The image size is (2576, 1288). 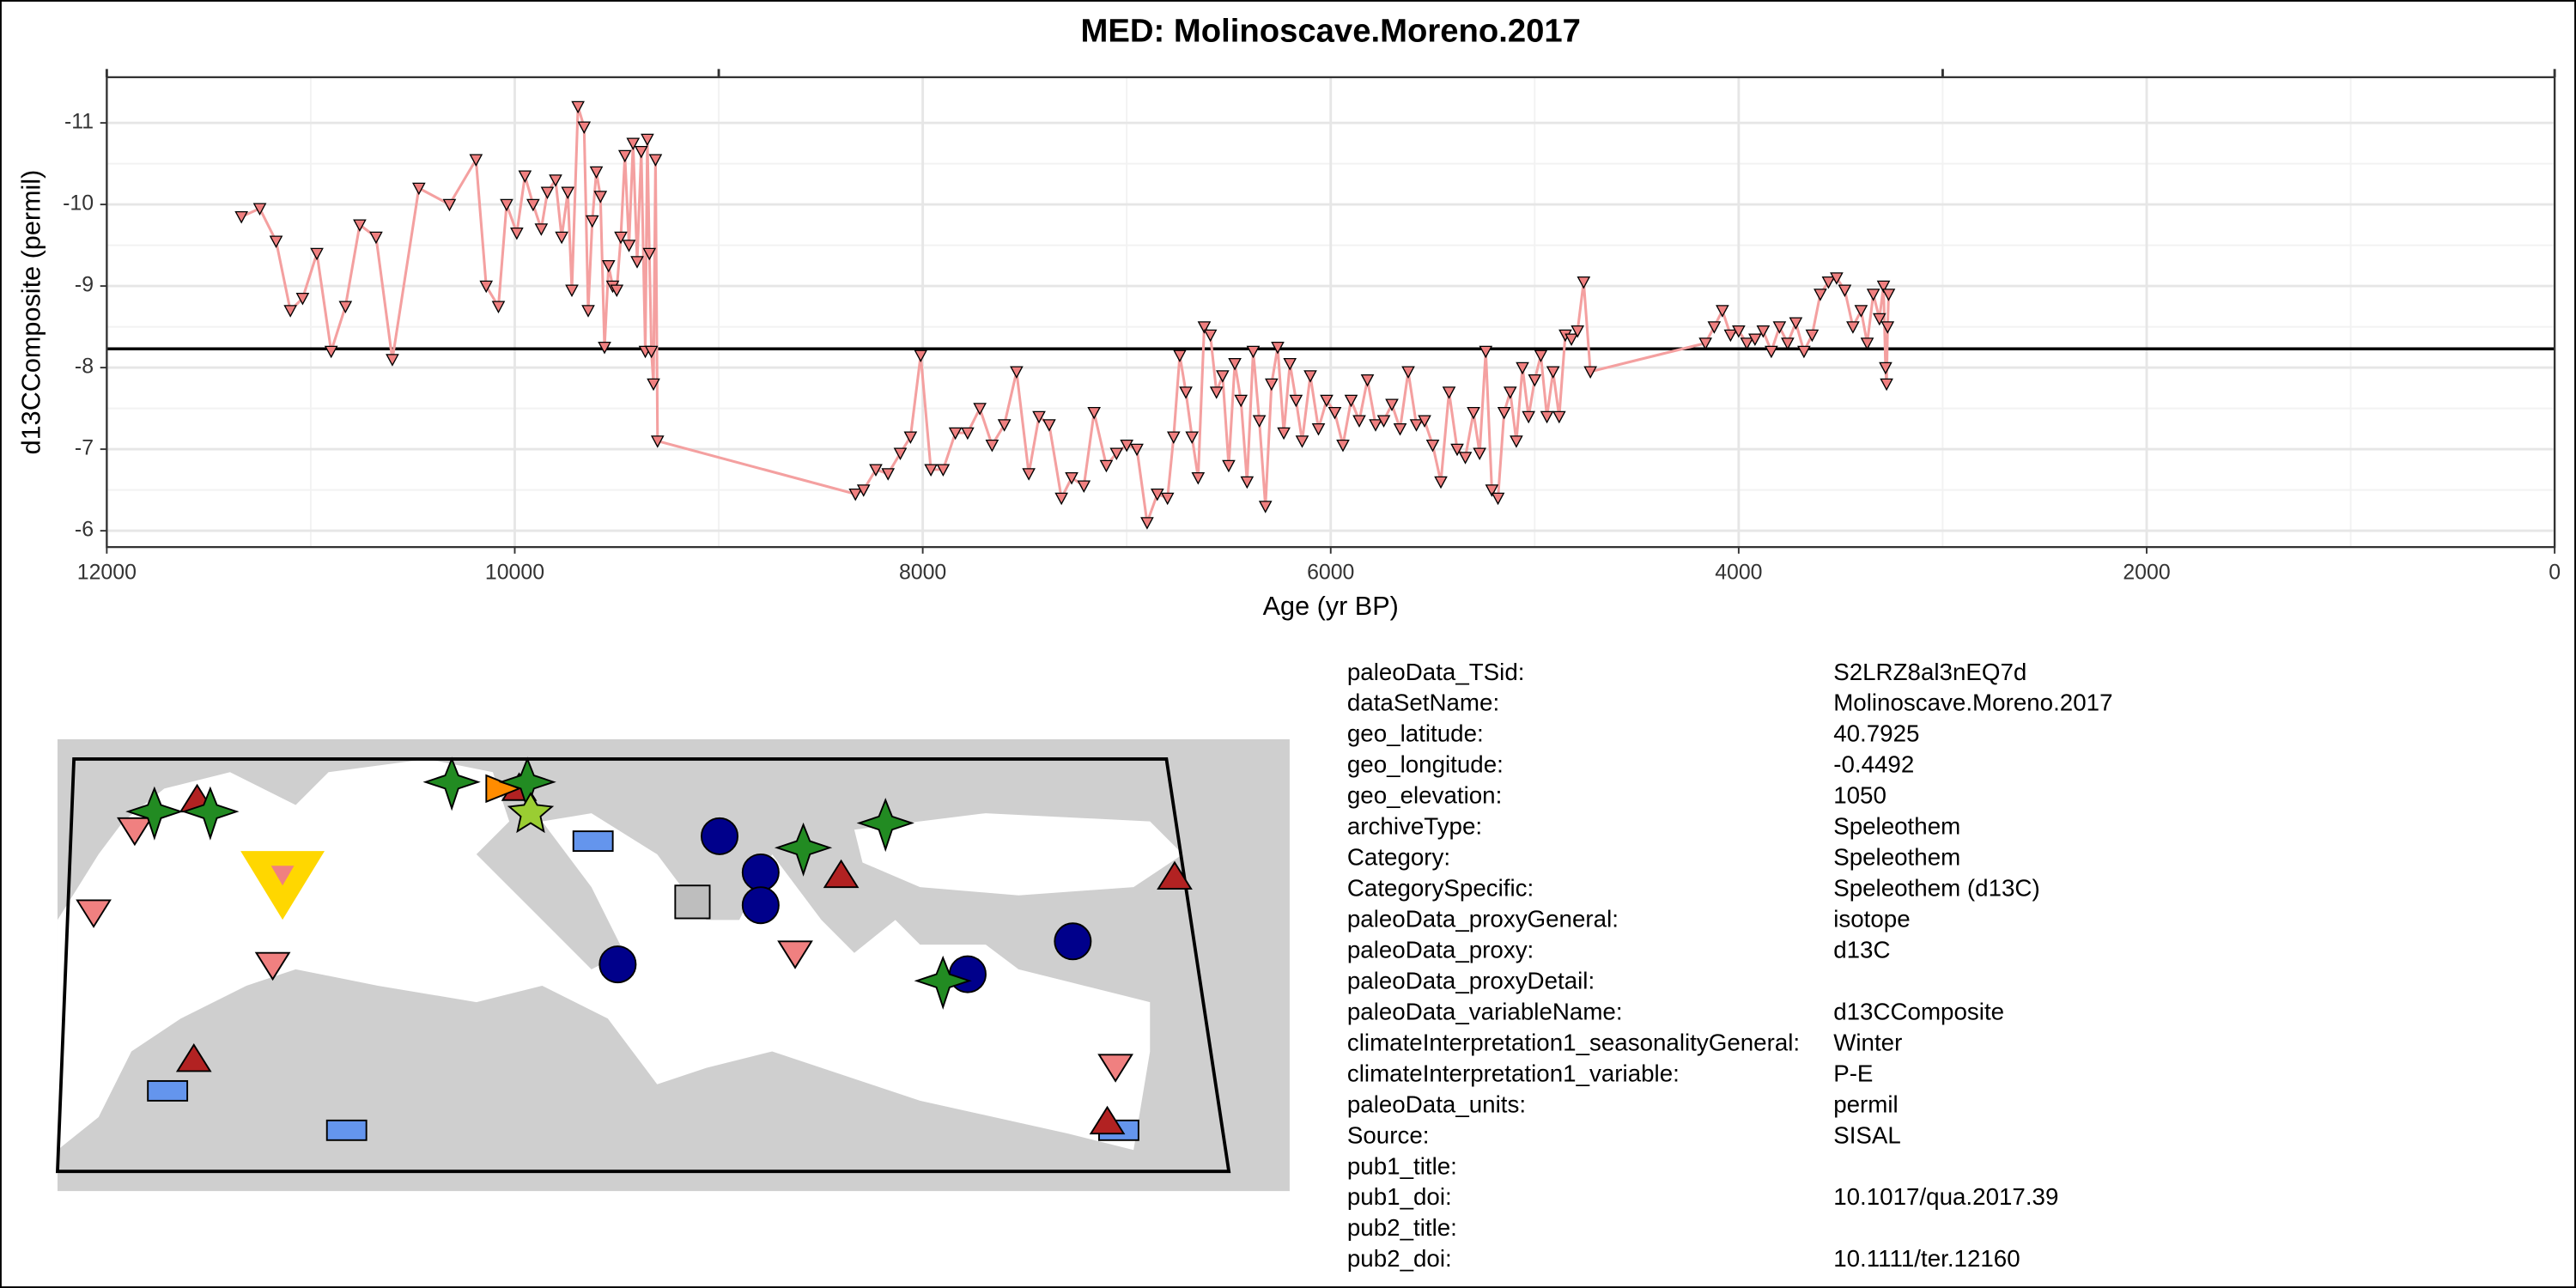 What do you see at coordinates (1738, 572) in the screenshot?
I see `x-tick-label: 4000` at bounding box center [1738, 572].